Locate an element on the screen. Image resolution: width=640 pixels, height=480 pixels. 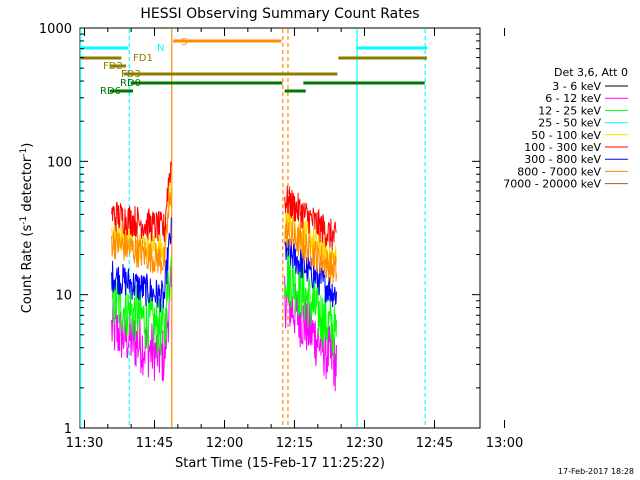
flag-label-s: S is located at coordinates (184, 42).